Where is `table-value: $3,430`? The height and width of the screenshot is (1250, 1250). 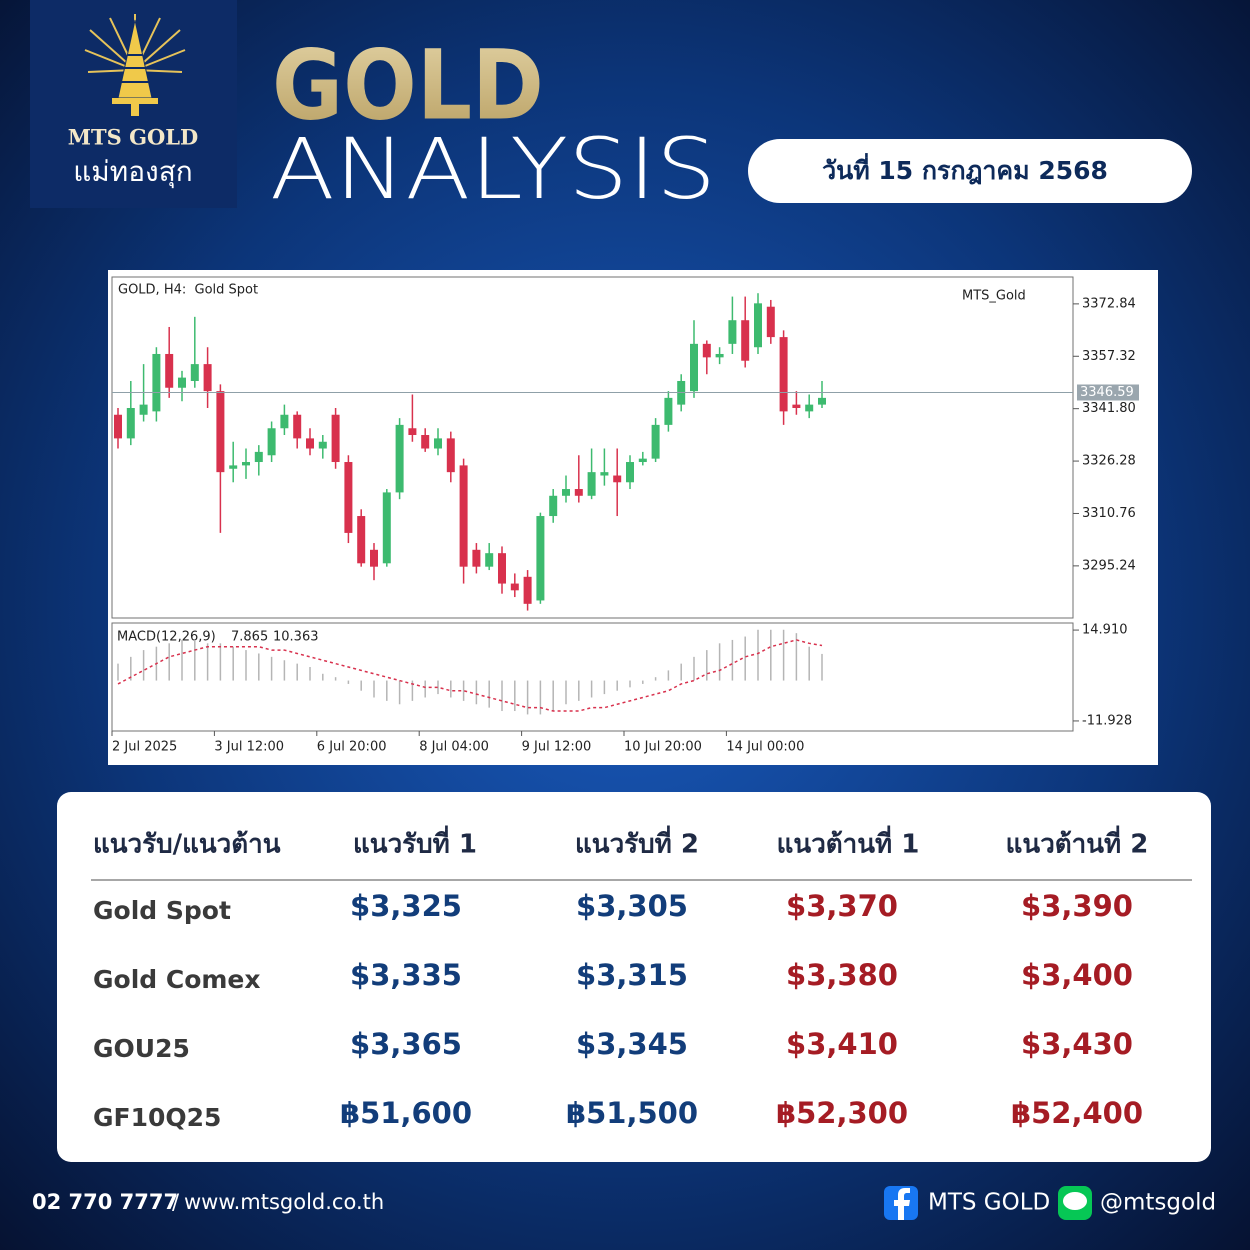
table-value: $3,430 is located at coordinates (1077, 1044).